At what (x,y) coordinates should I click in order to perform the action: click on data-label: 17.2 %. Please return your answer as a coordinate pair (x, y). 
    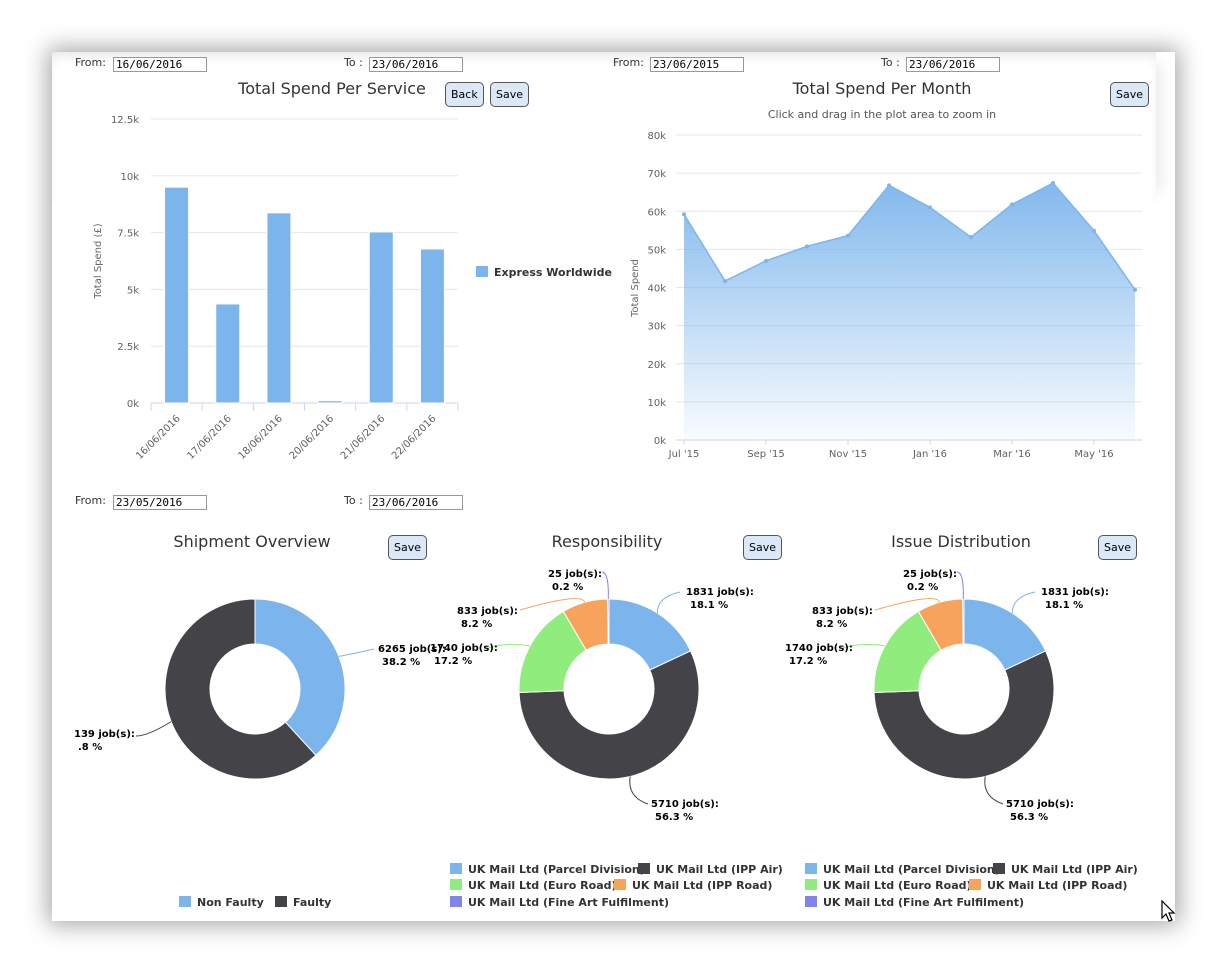
    Looking at the image, I should click on (453, 661).